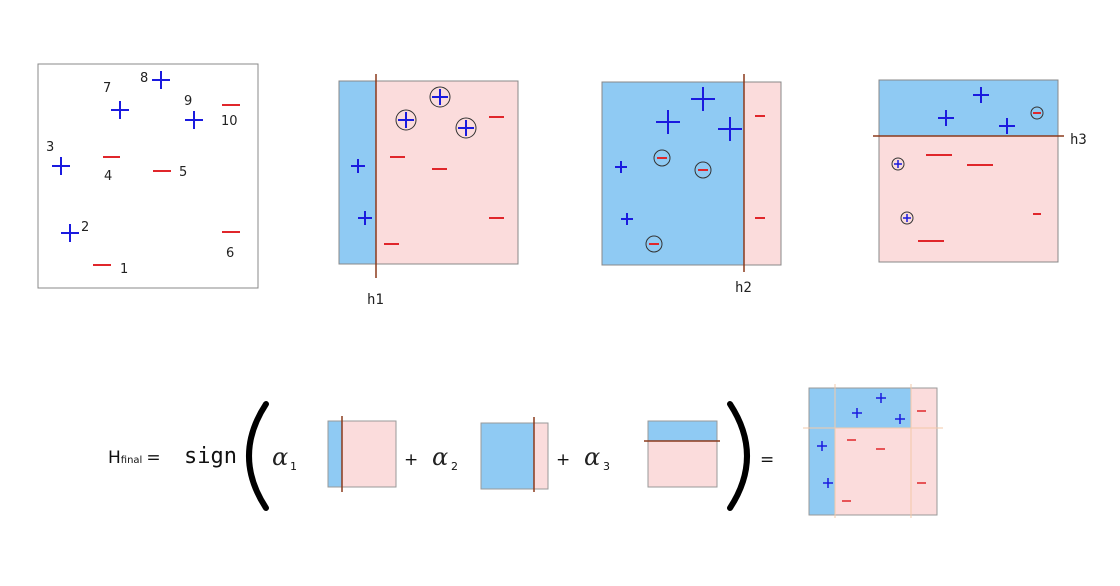 The height and width of the screenshot is (586, 1120). Describe the element at coordinates (454, 466) in the screenshot. I see `alpha-2-subscript: 2` at that location.